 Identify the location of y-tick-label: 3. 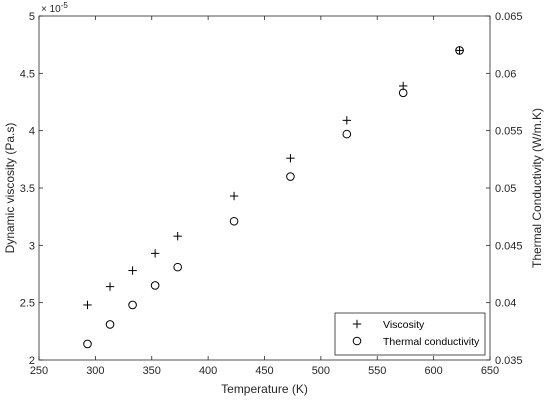
(32, 246).